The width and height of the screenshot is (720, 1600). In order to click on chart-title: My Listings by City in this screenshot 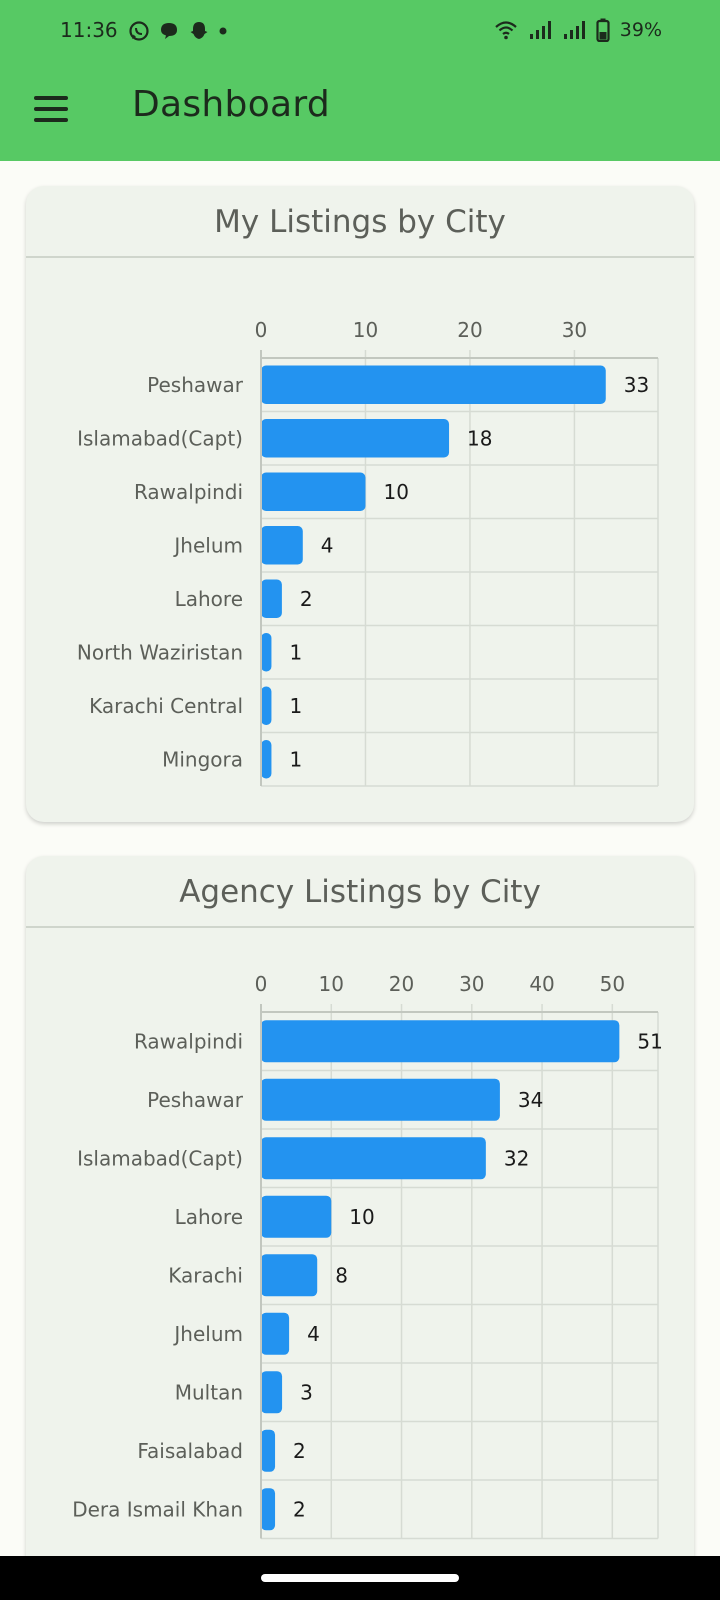, I will do `click(360, 222)`.